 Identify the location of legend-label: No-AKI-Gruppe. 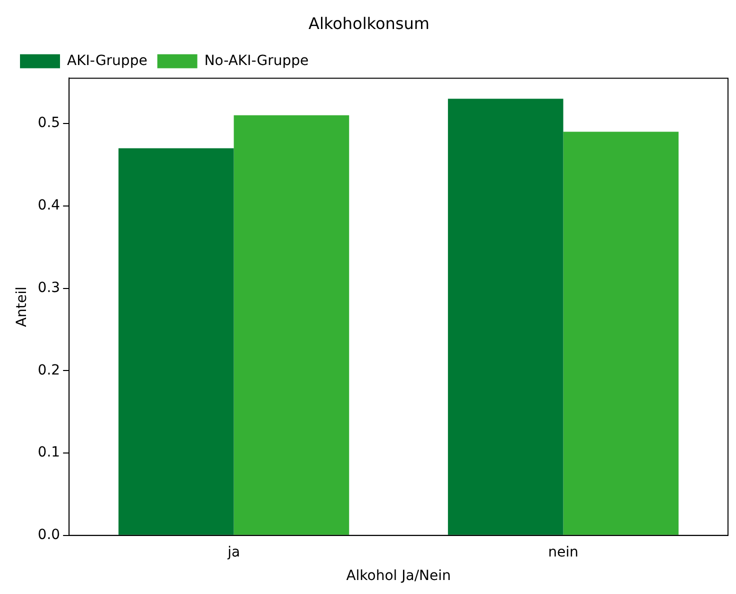
(256, 60).